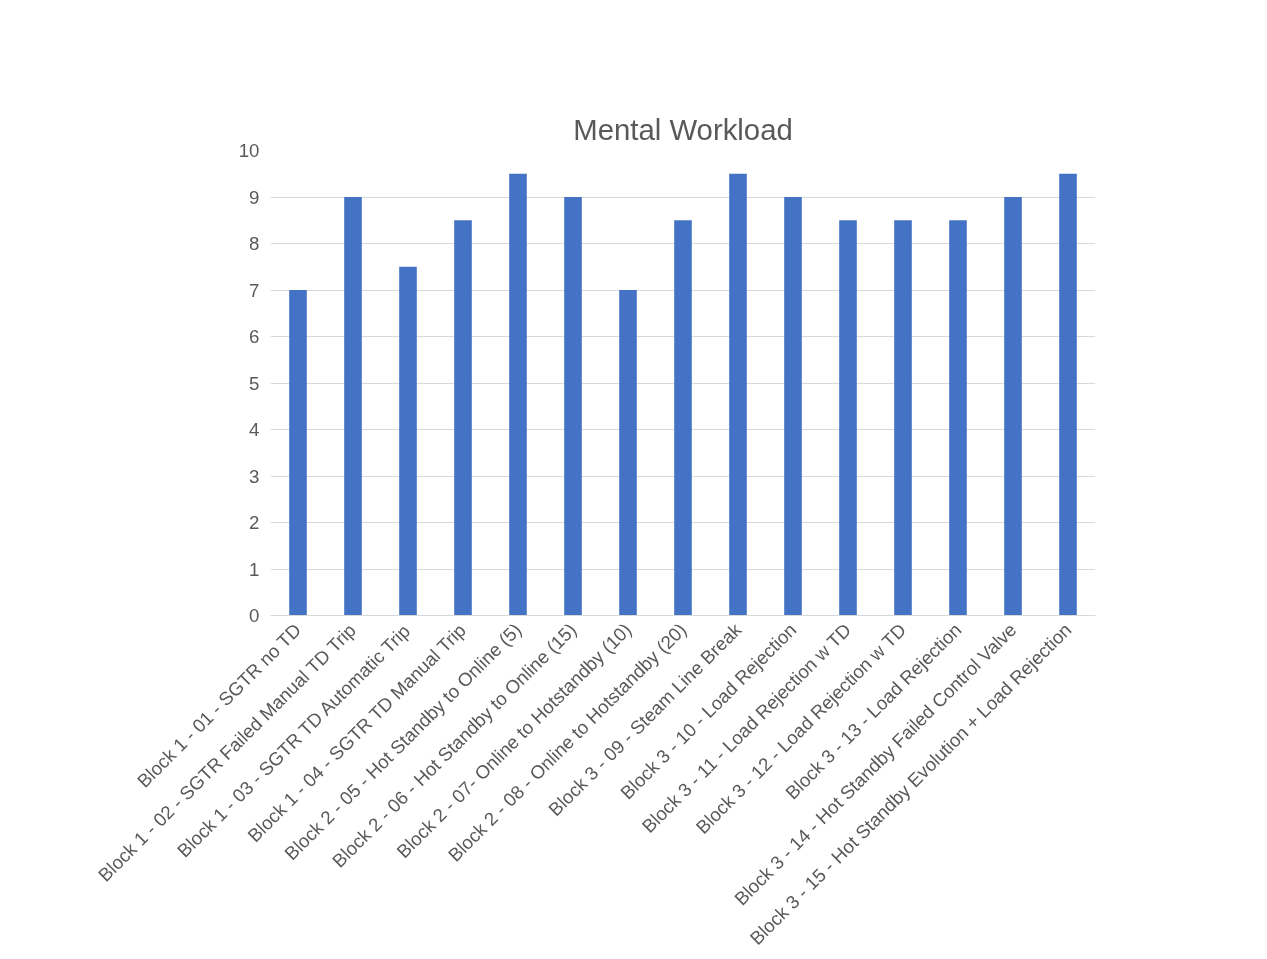 The width and height of the screenshot is (1267, 959). What do you see at coordinates (254, 522) in the screenshot?
I see `y-tick-label: 2` at bounding box center [254, 522].